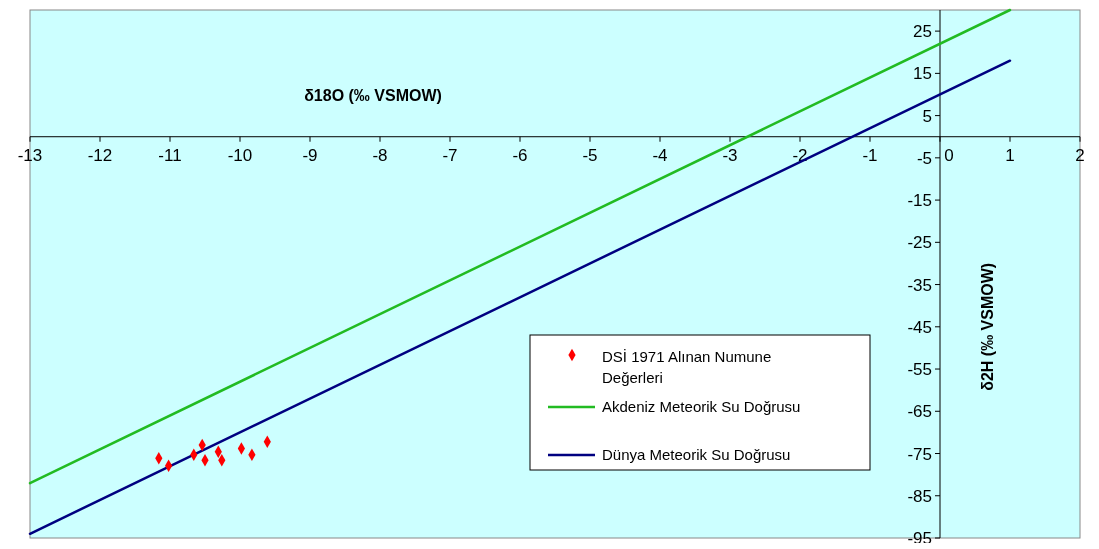  What do you see at coordinates (919, 327) in the screenshot?
I see `y-tick-label: -45` at bounding box center [919, 327].